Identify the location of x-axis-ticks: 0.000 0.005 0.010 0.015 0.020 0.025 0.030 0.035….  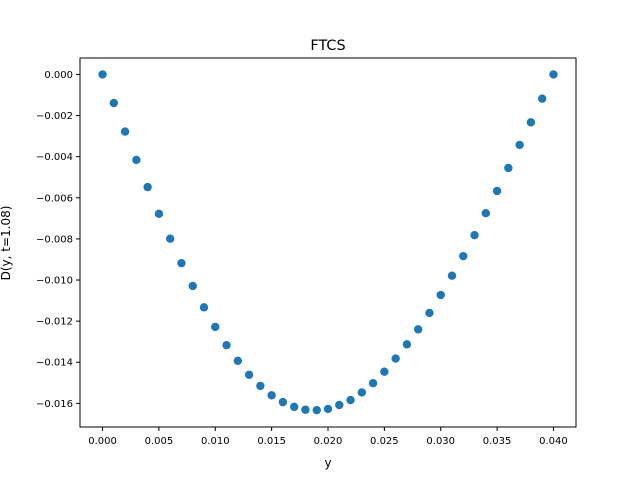
(328, 437).